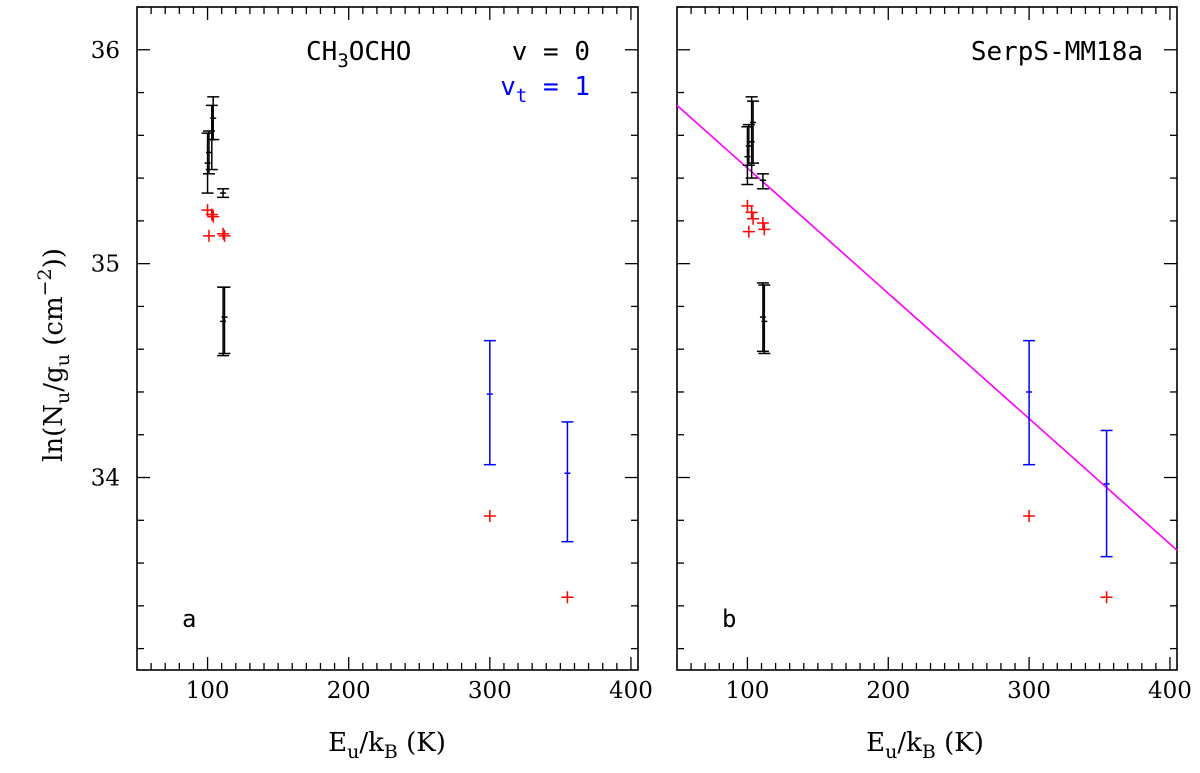 The height and width of the screenshot is (773, 1200). What do you see at coordinates (105, 479) in the screenshot?
I see `y-tick-label: 34` at bounding box center [105, 479].